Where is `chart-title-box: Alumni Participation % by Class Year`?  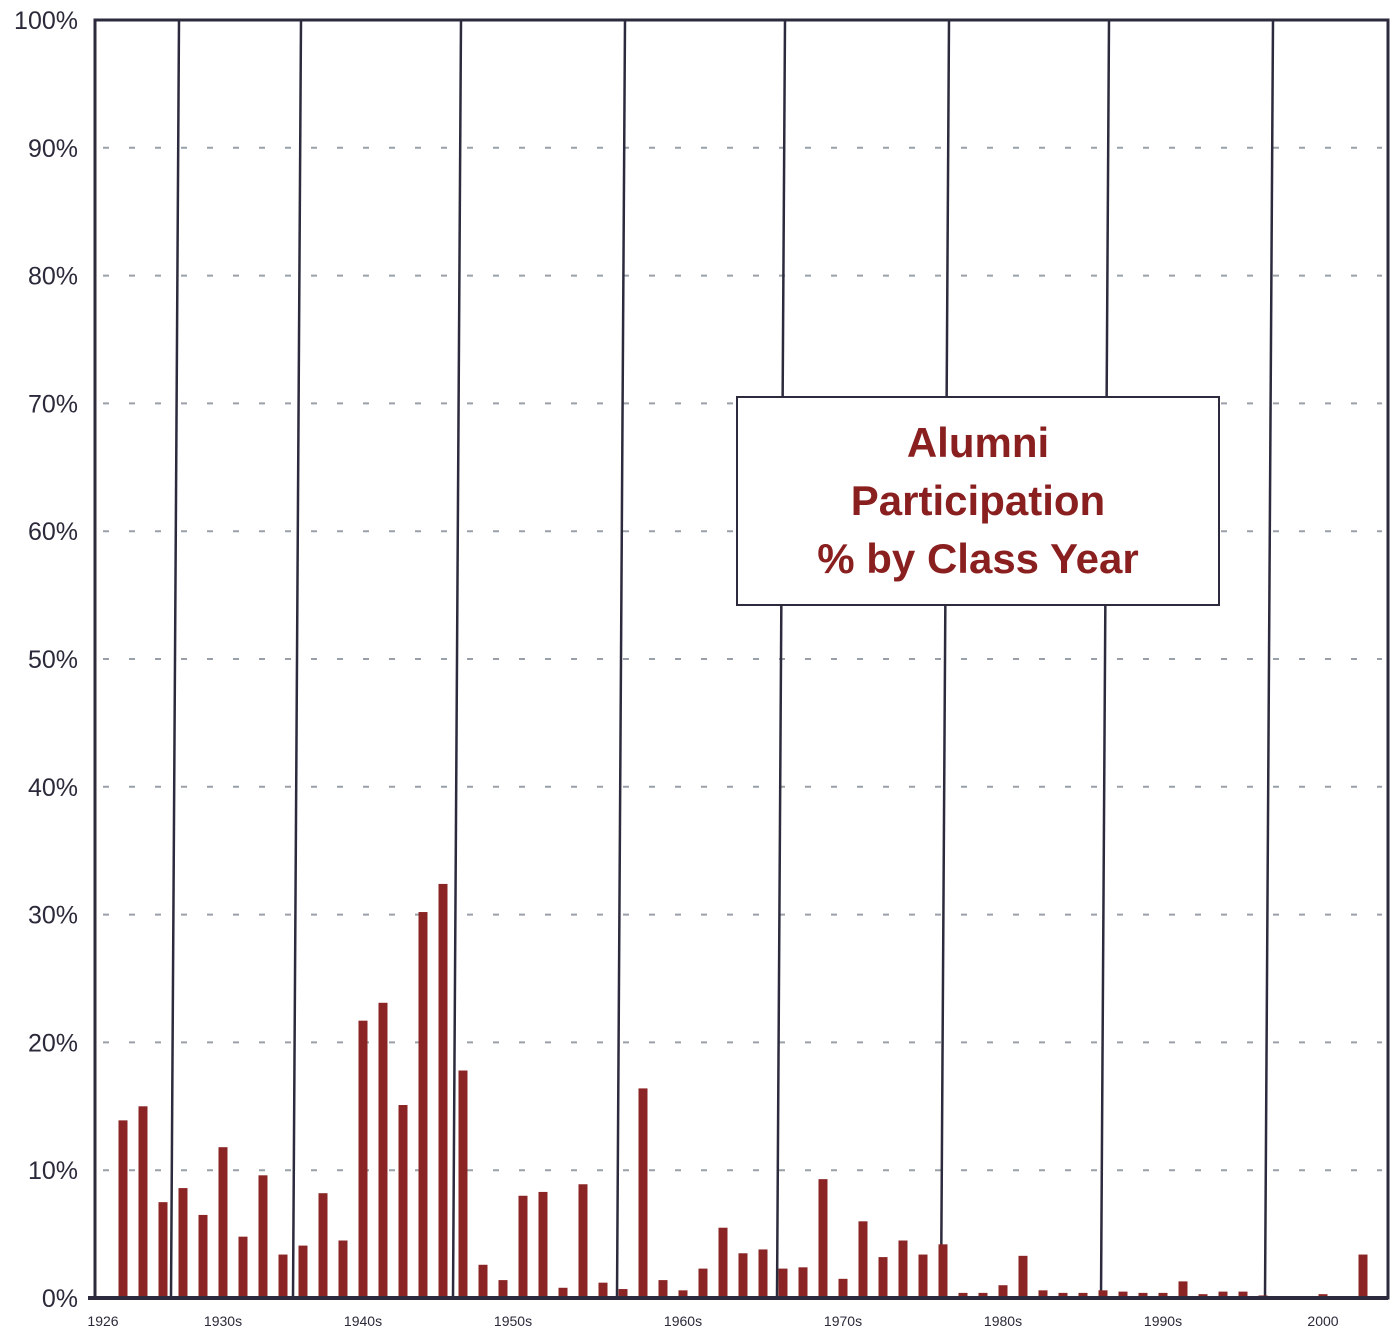 chart-title-box: Alumni Participation % by Class Year is located at coordinates (978, 501).